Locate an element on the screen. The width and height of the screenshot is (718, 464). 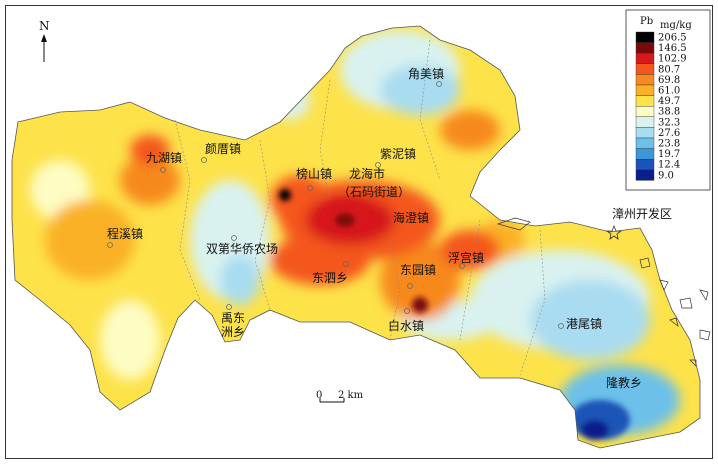
legend-value: 12.4 is located at coordinates (669, 165).